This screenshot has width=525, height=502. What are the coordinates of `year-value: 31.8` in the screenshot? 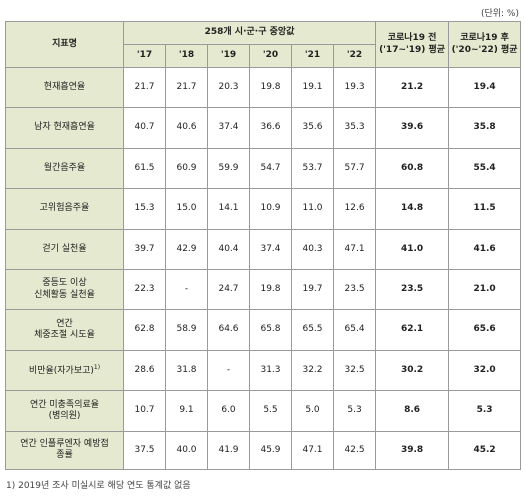 It's located at (186, 370).